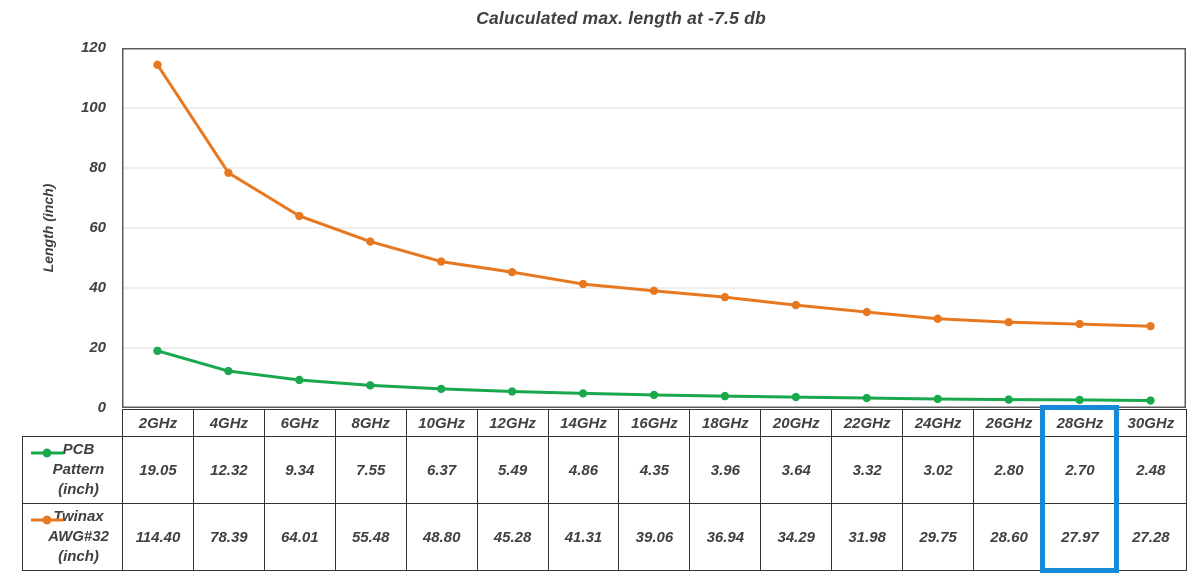 The width and height of the screenshot is (1200, 579). Describe the element at coordinates (938, 537) in the screenshot. I see `value-cell-24ghz: 29.75` at that location.